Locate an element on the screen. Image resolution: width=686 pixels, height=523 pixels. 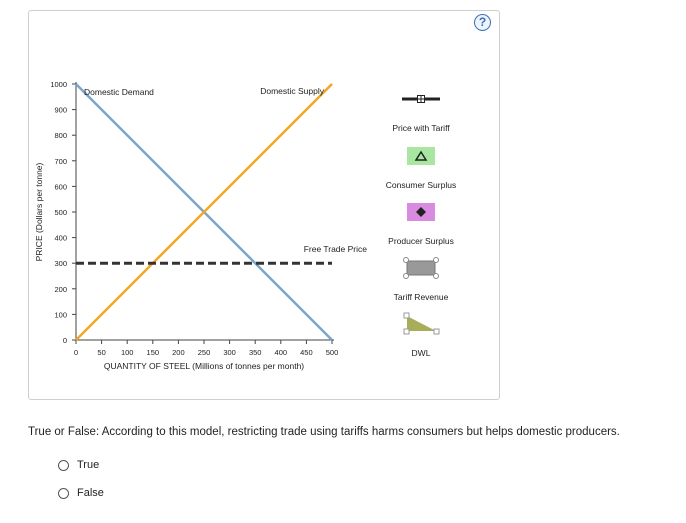
legend-label: Tariff Revenue is located at coordinates (421, 297).